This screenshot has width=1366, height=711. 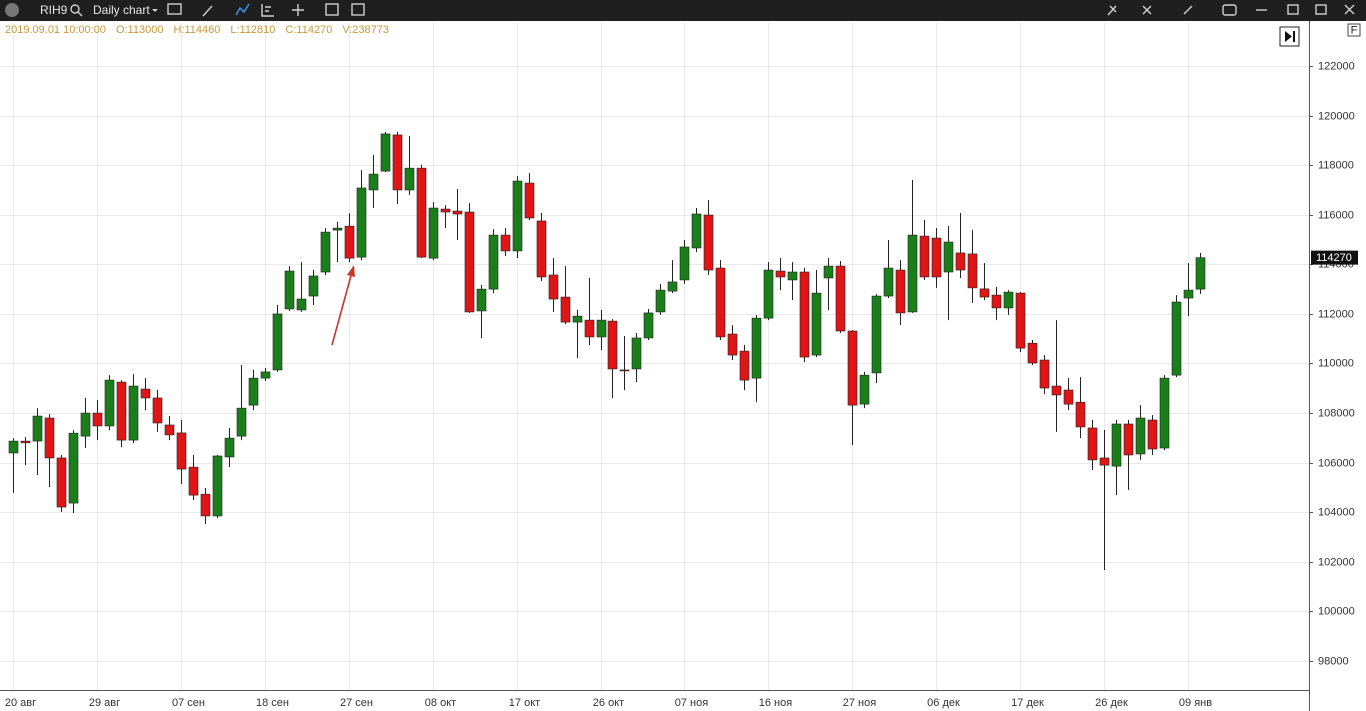 I want to click on settings, so click(x=1112, y=10).